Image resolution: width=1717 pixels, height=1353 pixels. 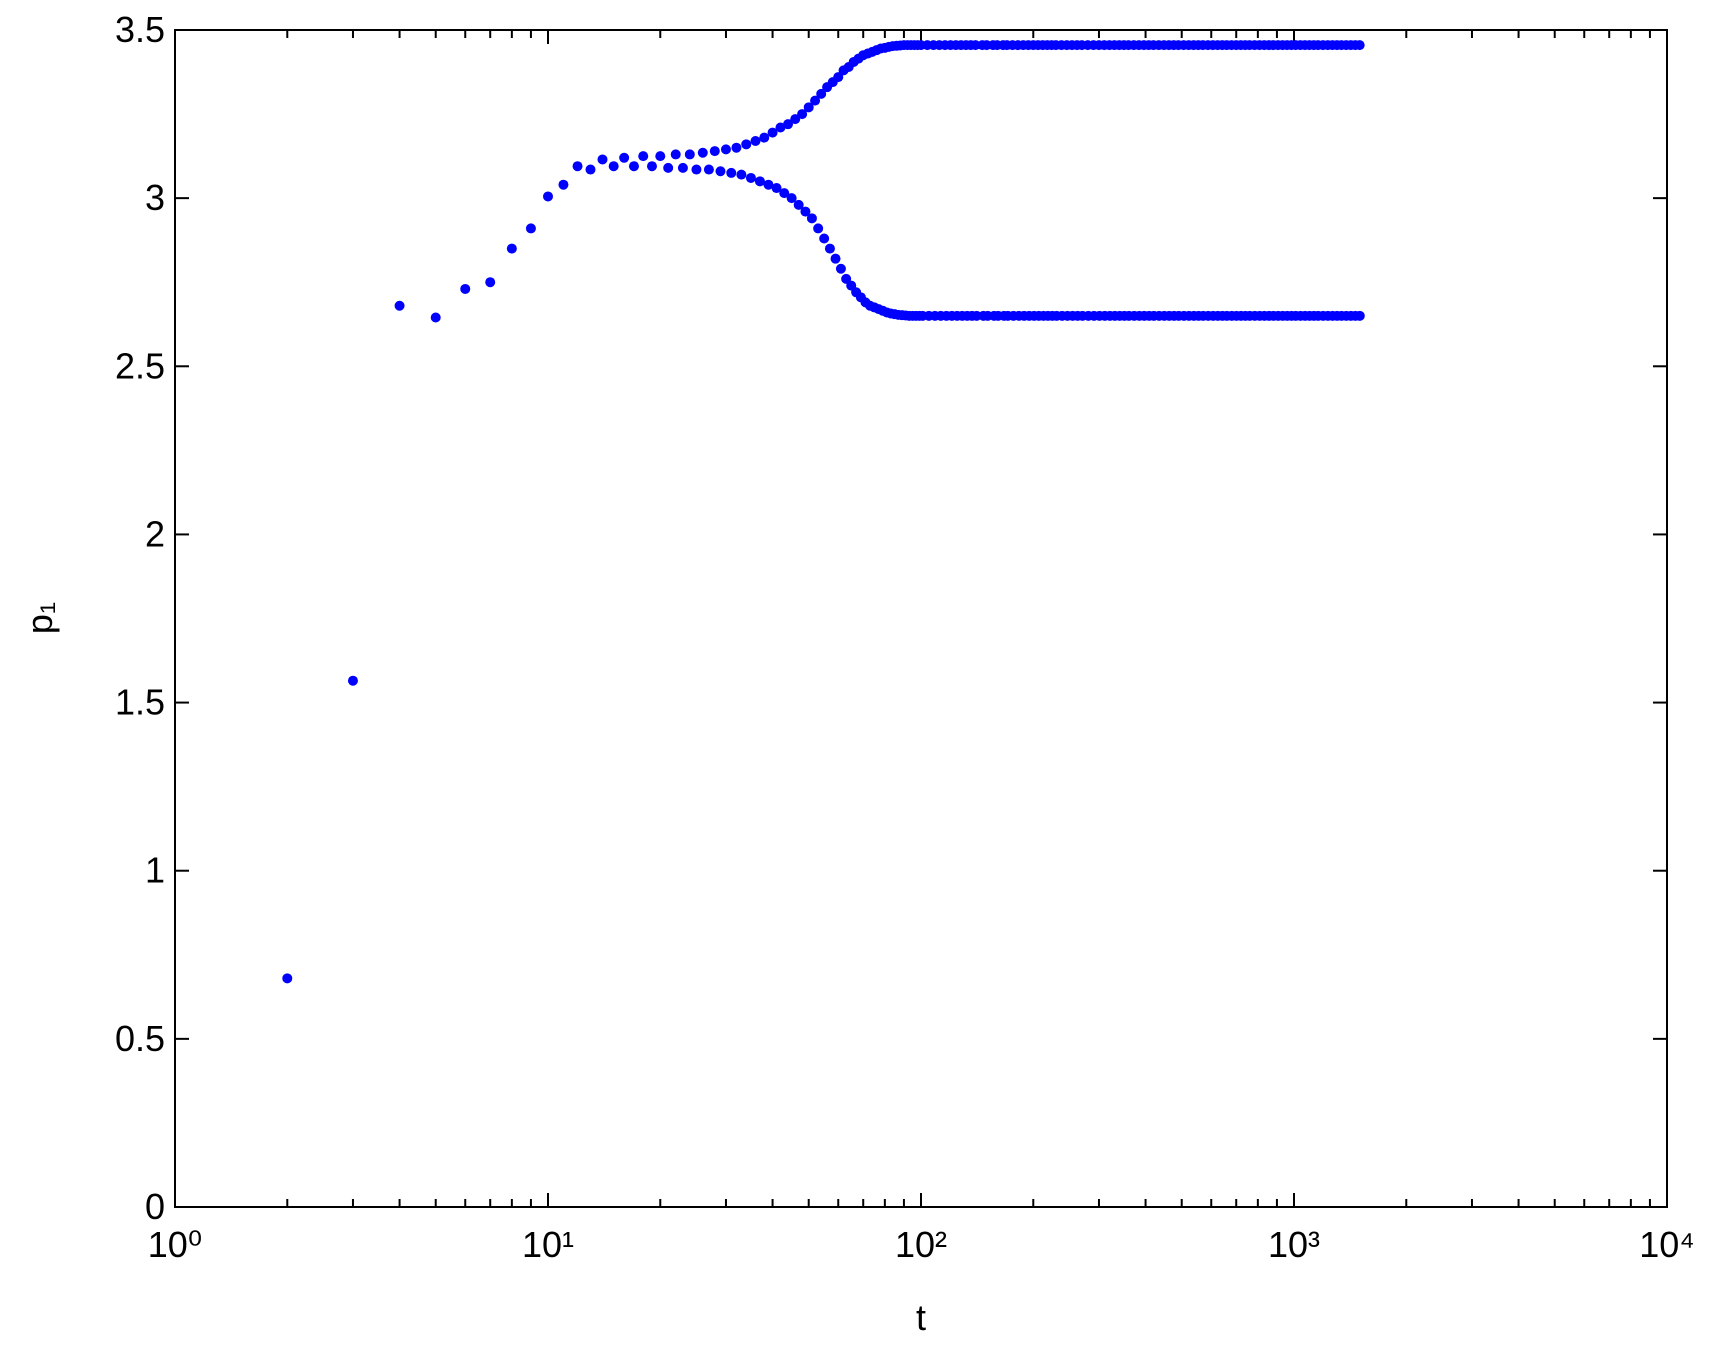 I want to click on x-tick-label: 10³, so click(x=1294, y=1244).